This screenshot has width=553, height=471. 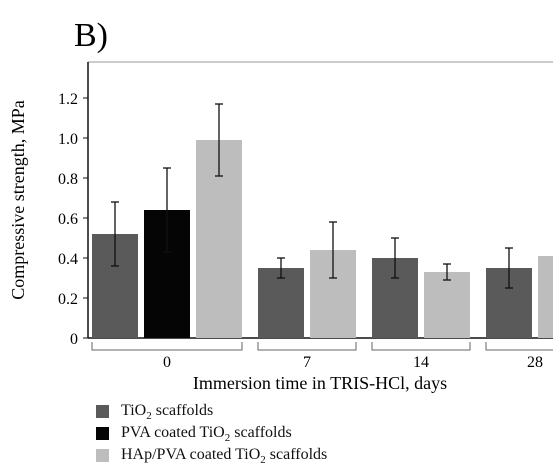 I want to click on legend-label: HAp/PVA coated TiO2 scaffolds, so click(x=224, y=455).